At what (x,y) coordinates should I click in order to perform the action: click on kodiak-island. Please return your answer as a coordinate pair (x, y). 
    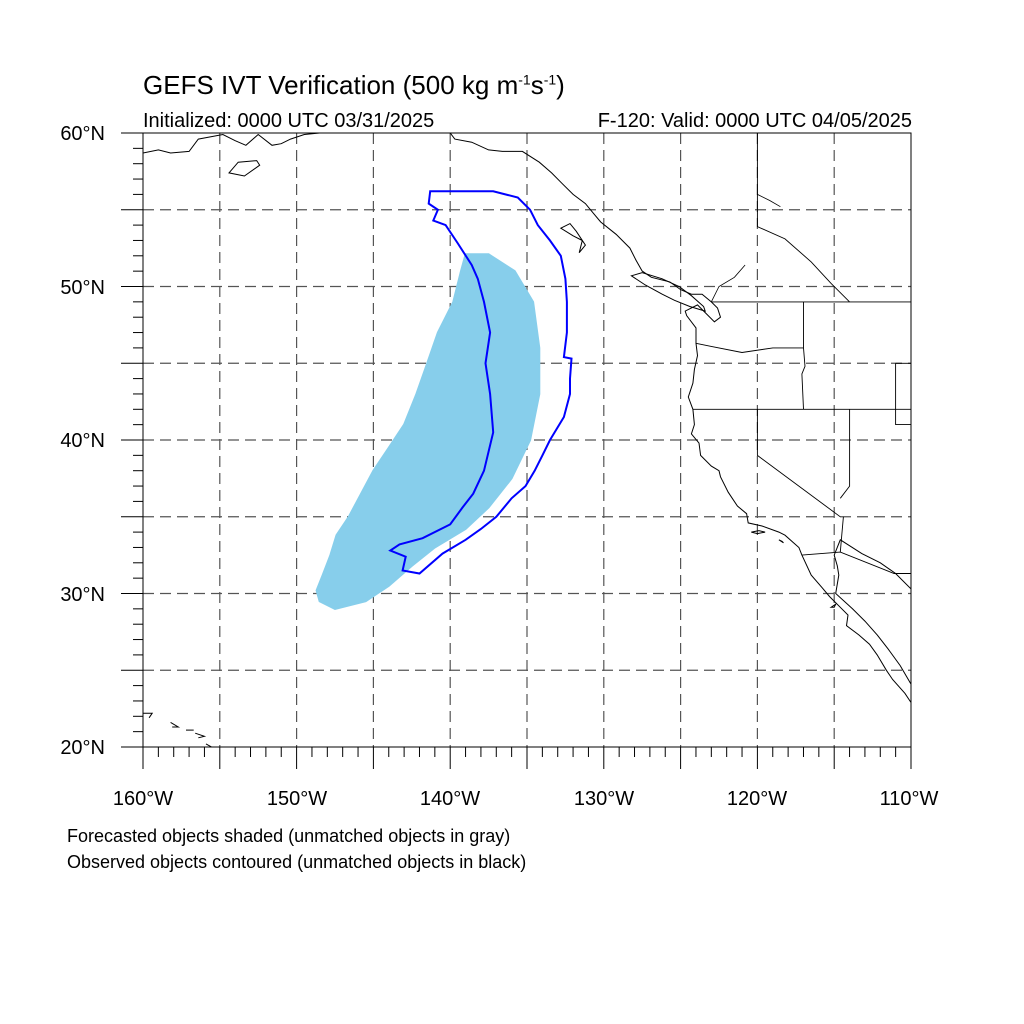
    Looking at the image, I should click on (244, 168).